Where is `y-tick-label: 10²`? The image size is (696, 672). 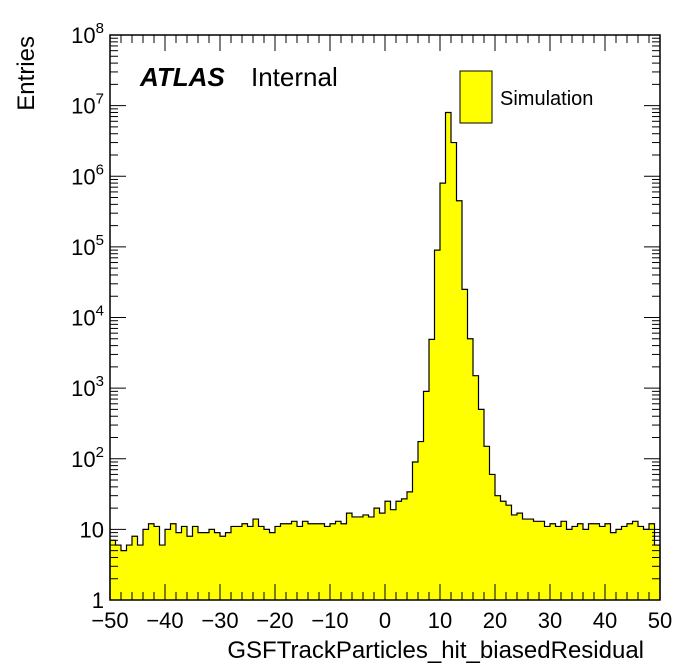
y-tick-label: 10² is located at coordinates (87, 458).